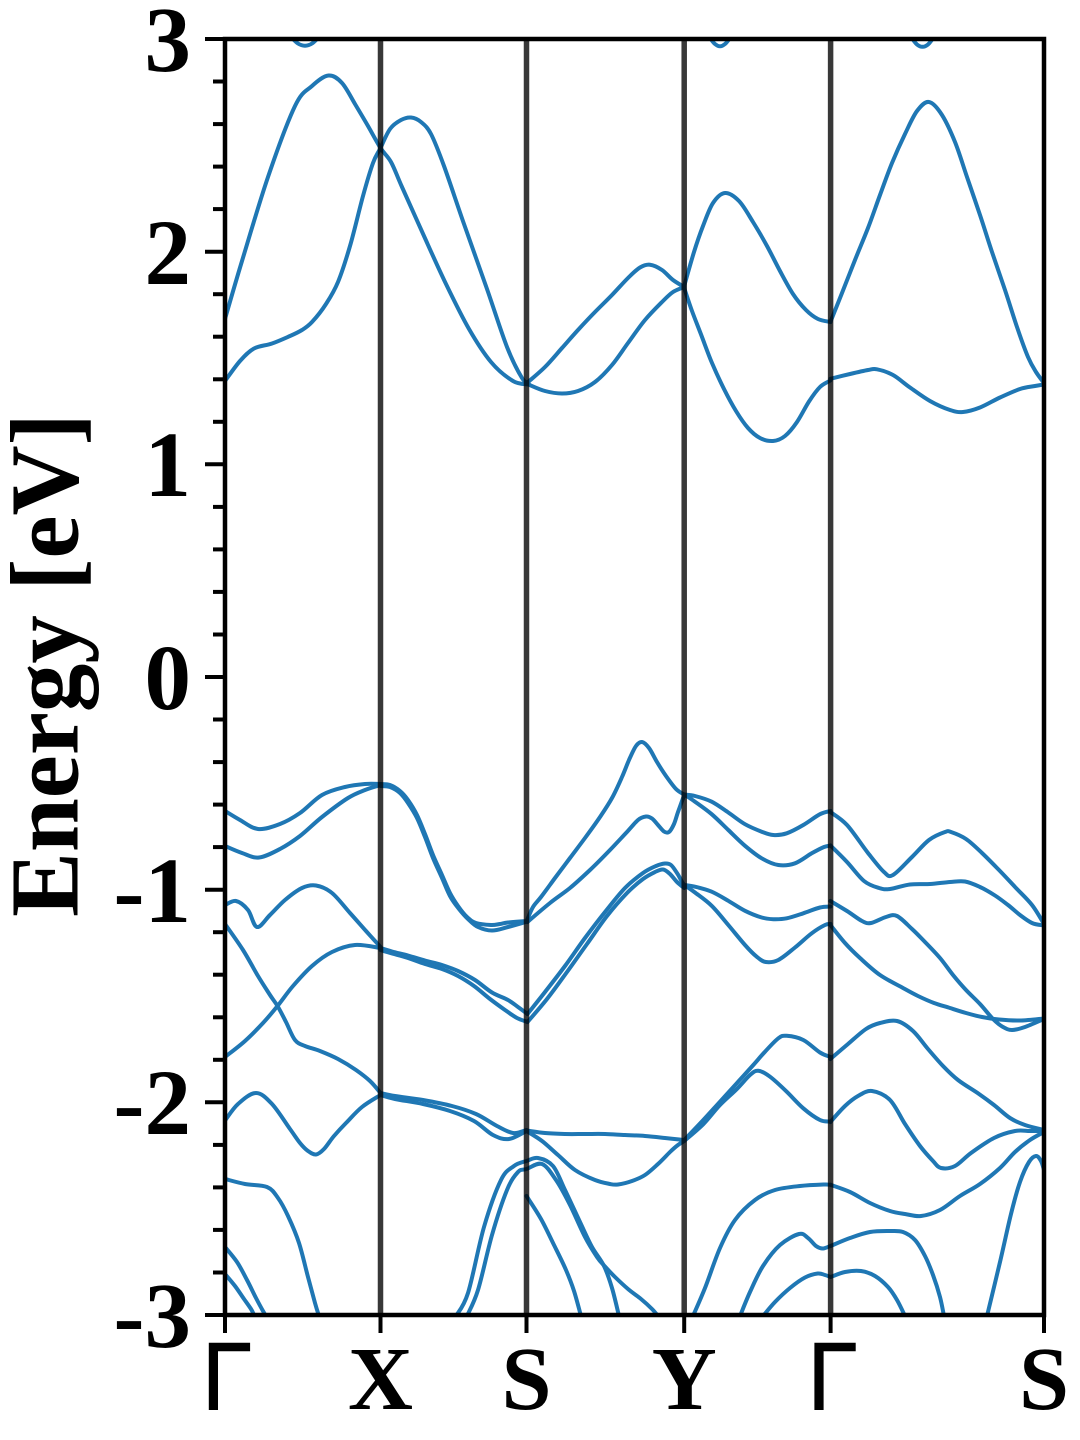 Image resolution: width=1080 pixels, height=1440 pixels. I want to click on svg-text: 1, so click(168, 465).